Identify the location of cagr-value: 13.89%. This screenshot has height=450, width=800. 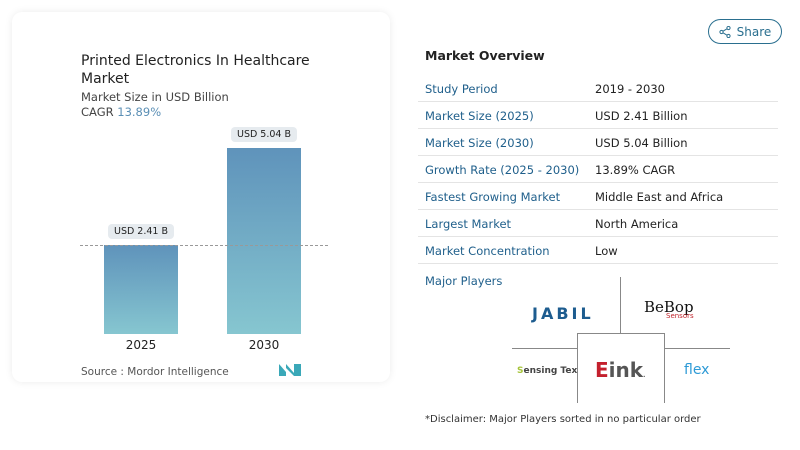
(139, 112).